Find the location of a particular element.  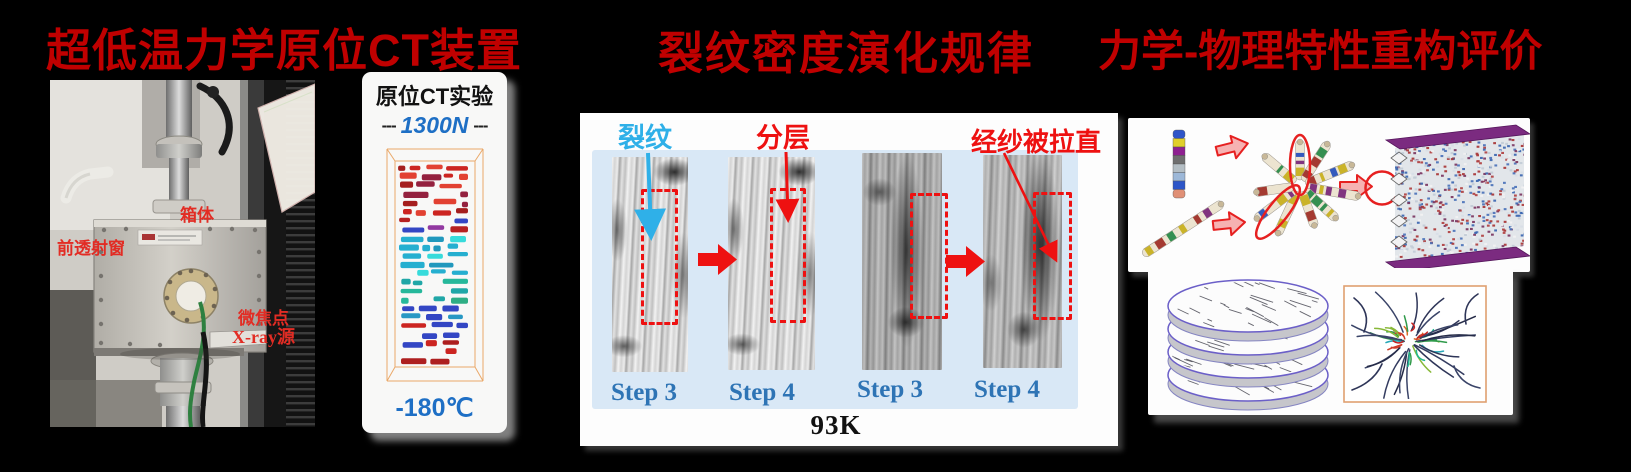

annotation-warp-straightened: 经纱被拉直 is located at coordinates (1036, 142).